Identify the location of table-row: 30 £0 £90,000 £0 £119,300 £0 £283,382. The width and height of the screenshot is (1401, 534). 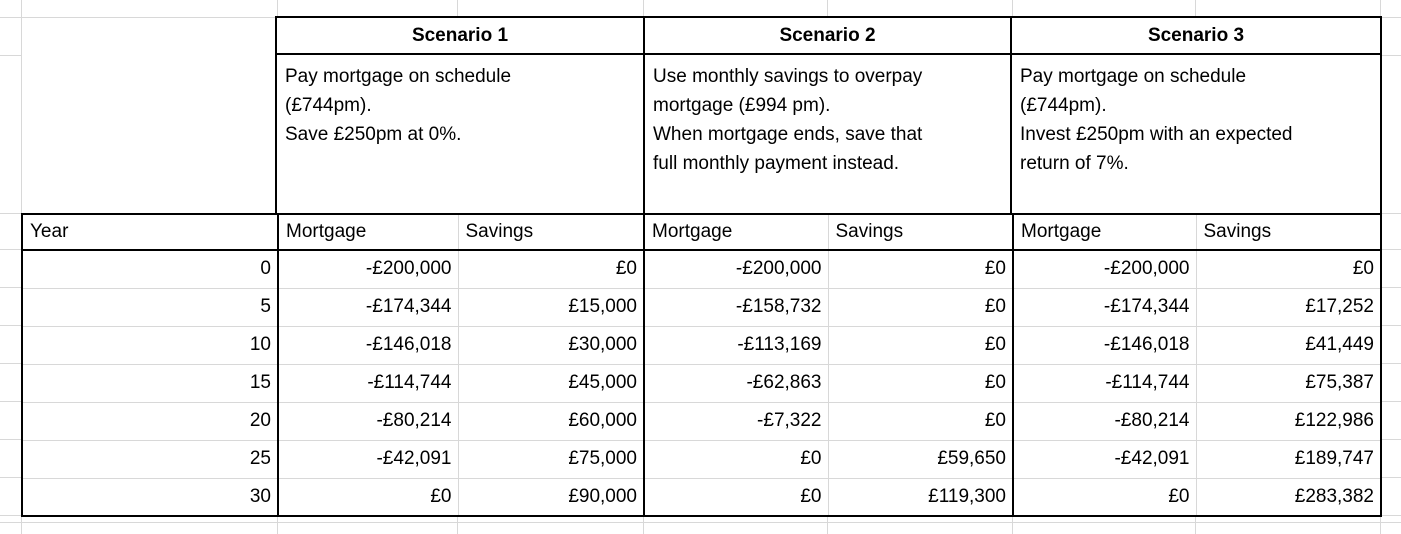
(701, 496).